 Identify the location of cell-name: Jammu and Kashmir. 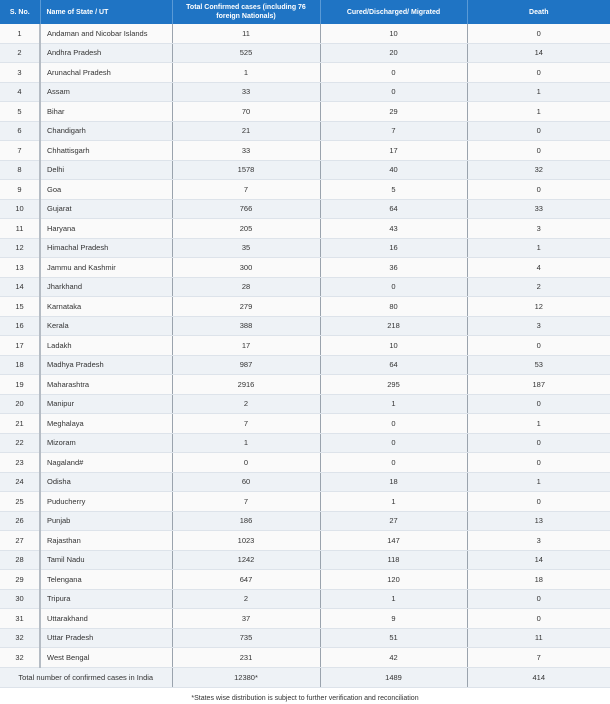
(106, 267).